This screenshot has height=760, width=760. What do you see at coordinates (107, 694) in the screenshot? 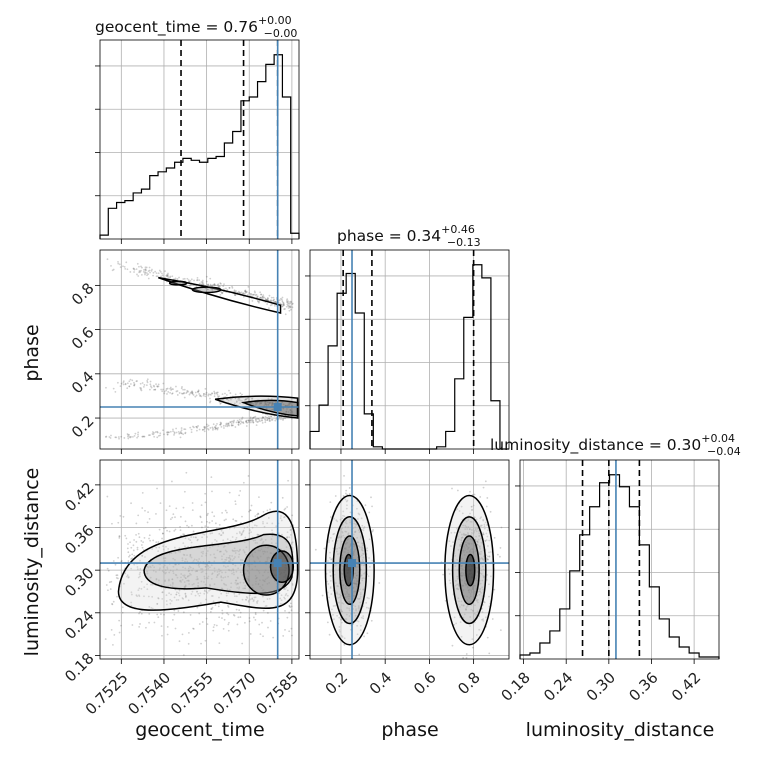
I see `panel-geocent-time-vs-luminosity-distance-xtick-label-0: 0.7525` at bounding box center [107, 694].